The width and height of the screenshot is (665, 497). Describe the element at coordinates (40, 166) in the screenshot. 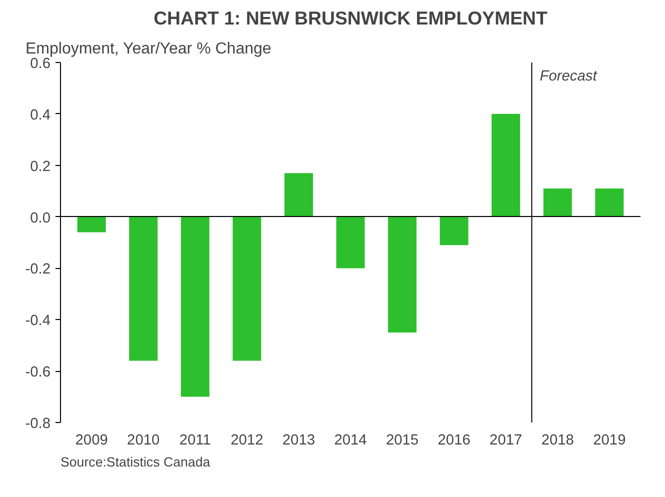

I see `y-tick-label: 0.2` at that location.